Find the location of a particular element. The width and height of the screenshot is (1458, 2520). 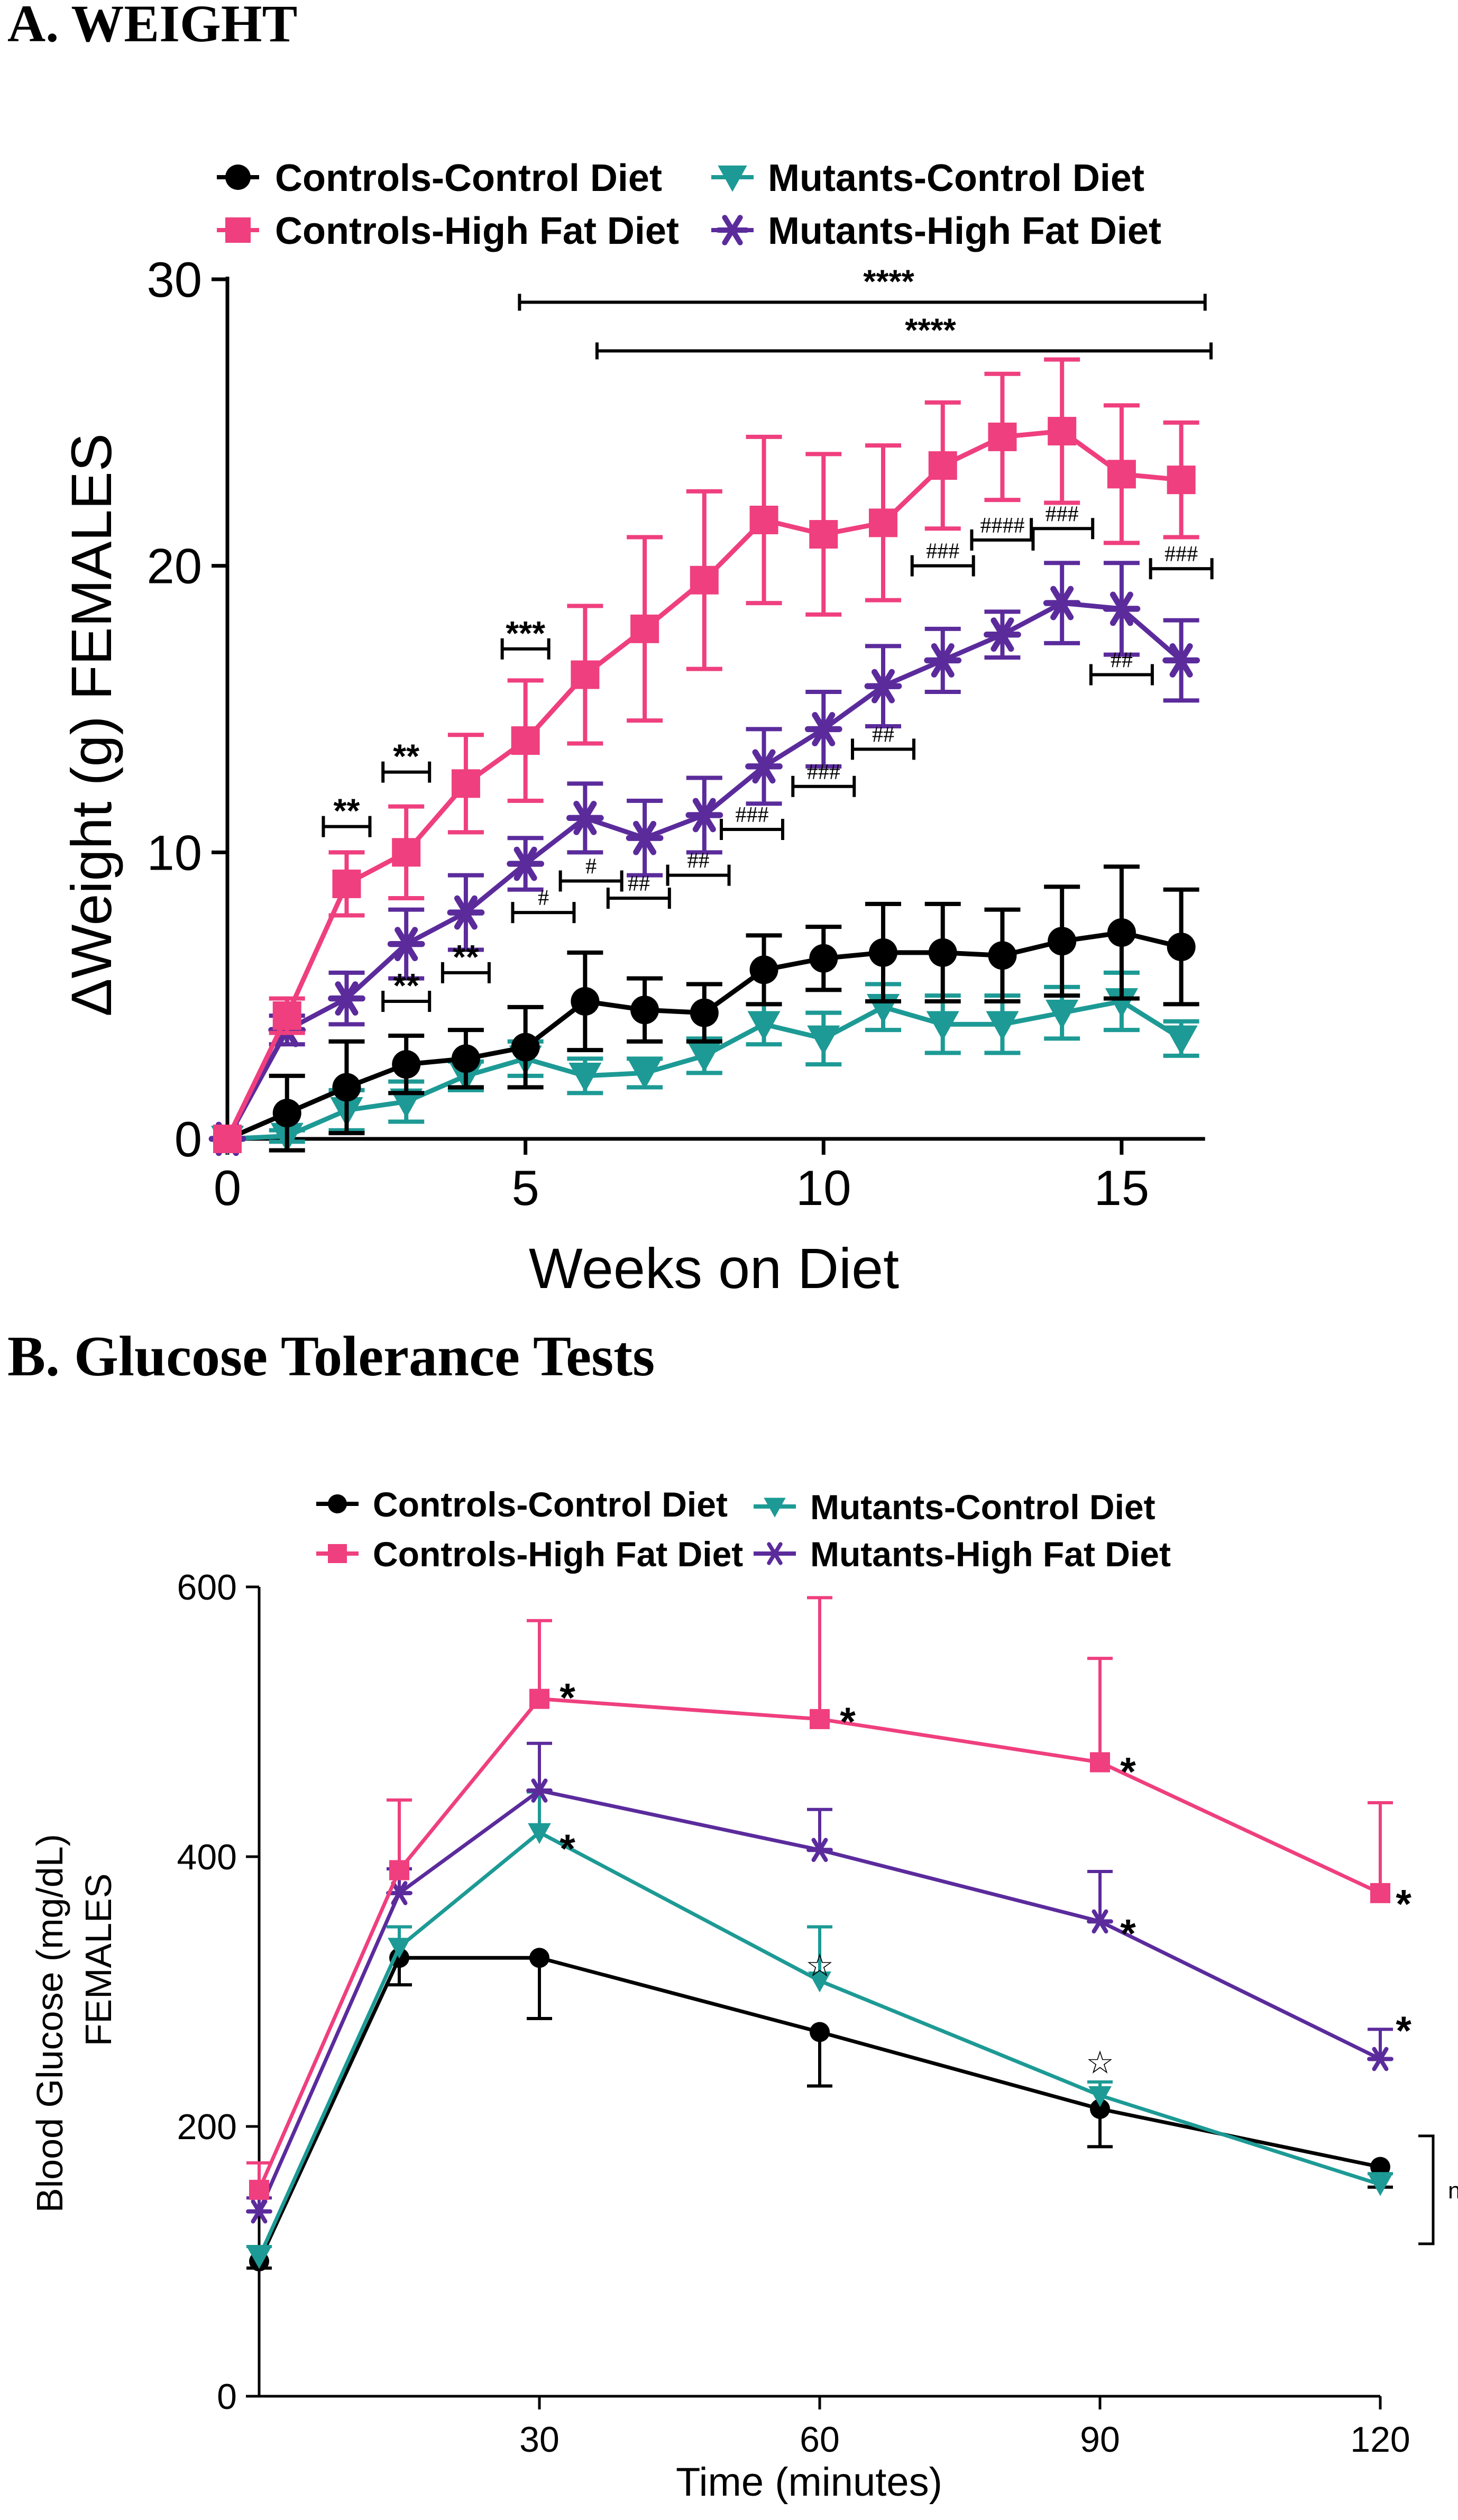

x-tick-label: 10 is located at coordinates (824, 1188).